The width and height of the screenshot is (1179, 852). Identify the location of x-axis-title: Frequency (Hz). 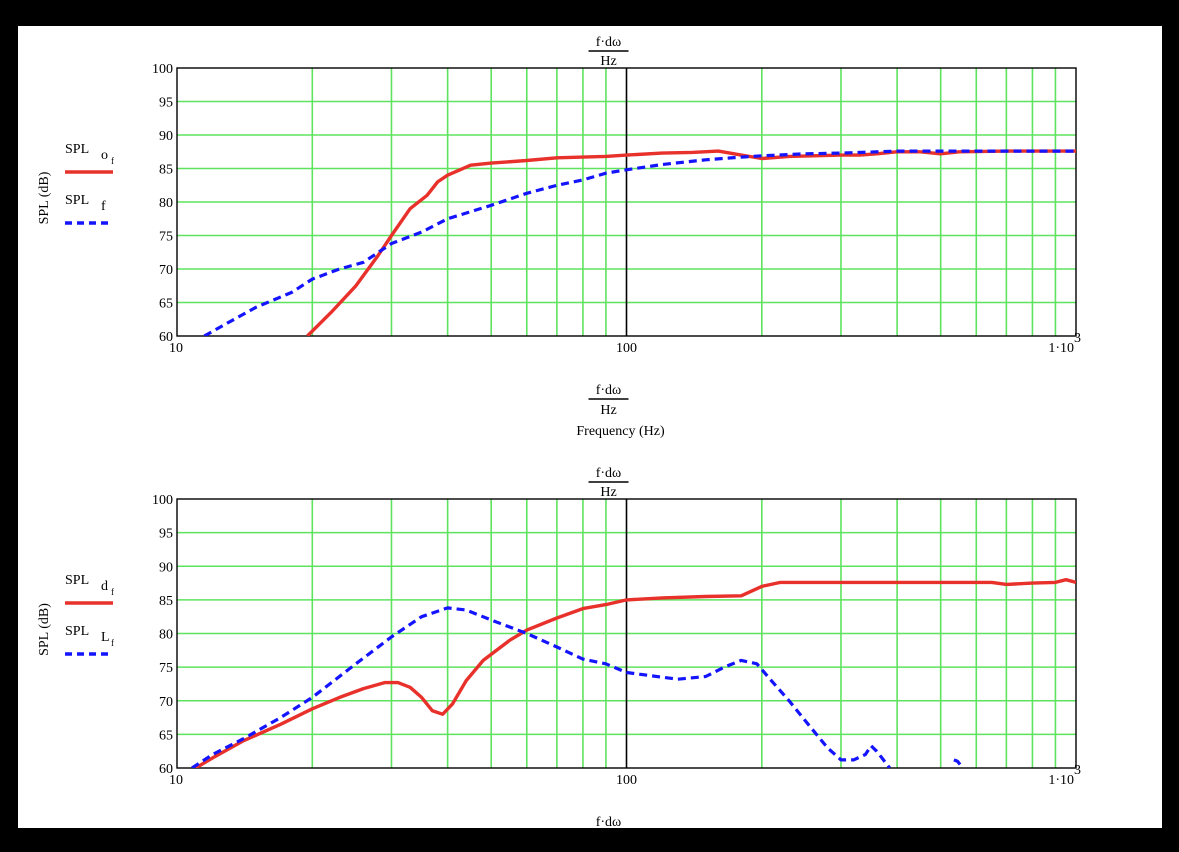
(620, 431).